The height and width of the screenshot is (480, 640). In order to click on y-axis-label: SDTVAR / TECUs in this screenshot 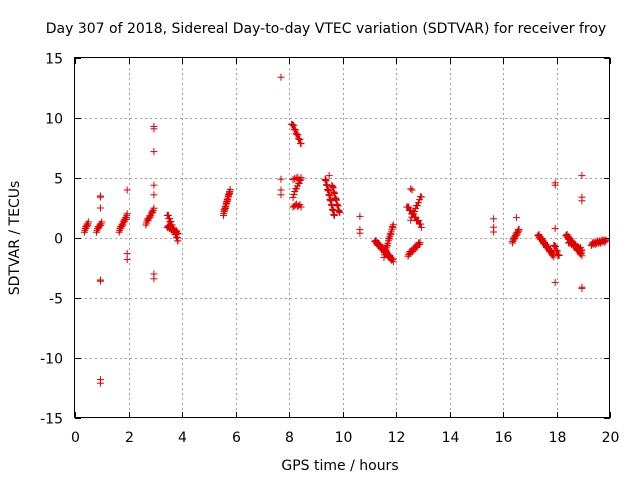, I will do `click(15, 238)`.